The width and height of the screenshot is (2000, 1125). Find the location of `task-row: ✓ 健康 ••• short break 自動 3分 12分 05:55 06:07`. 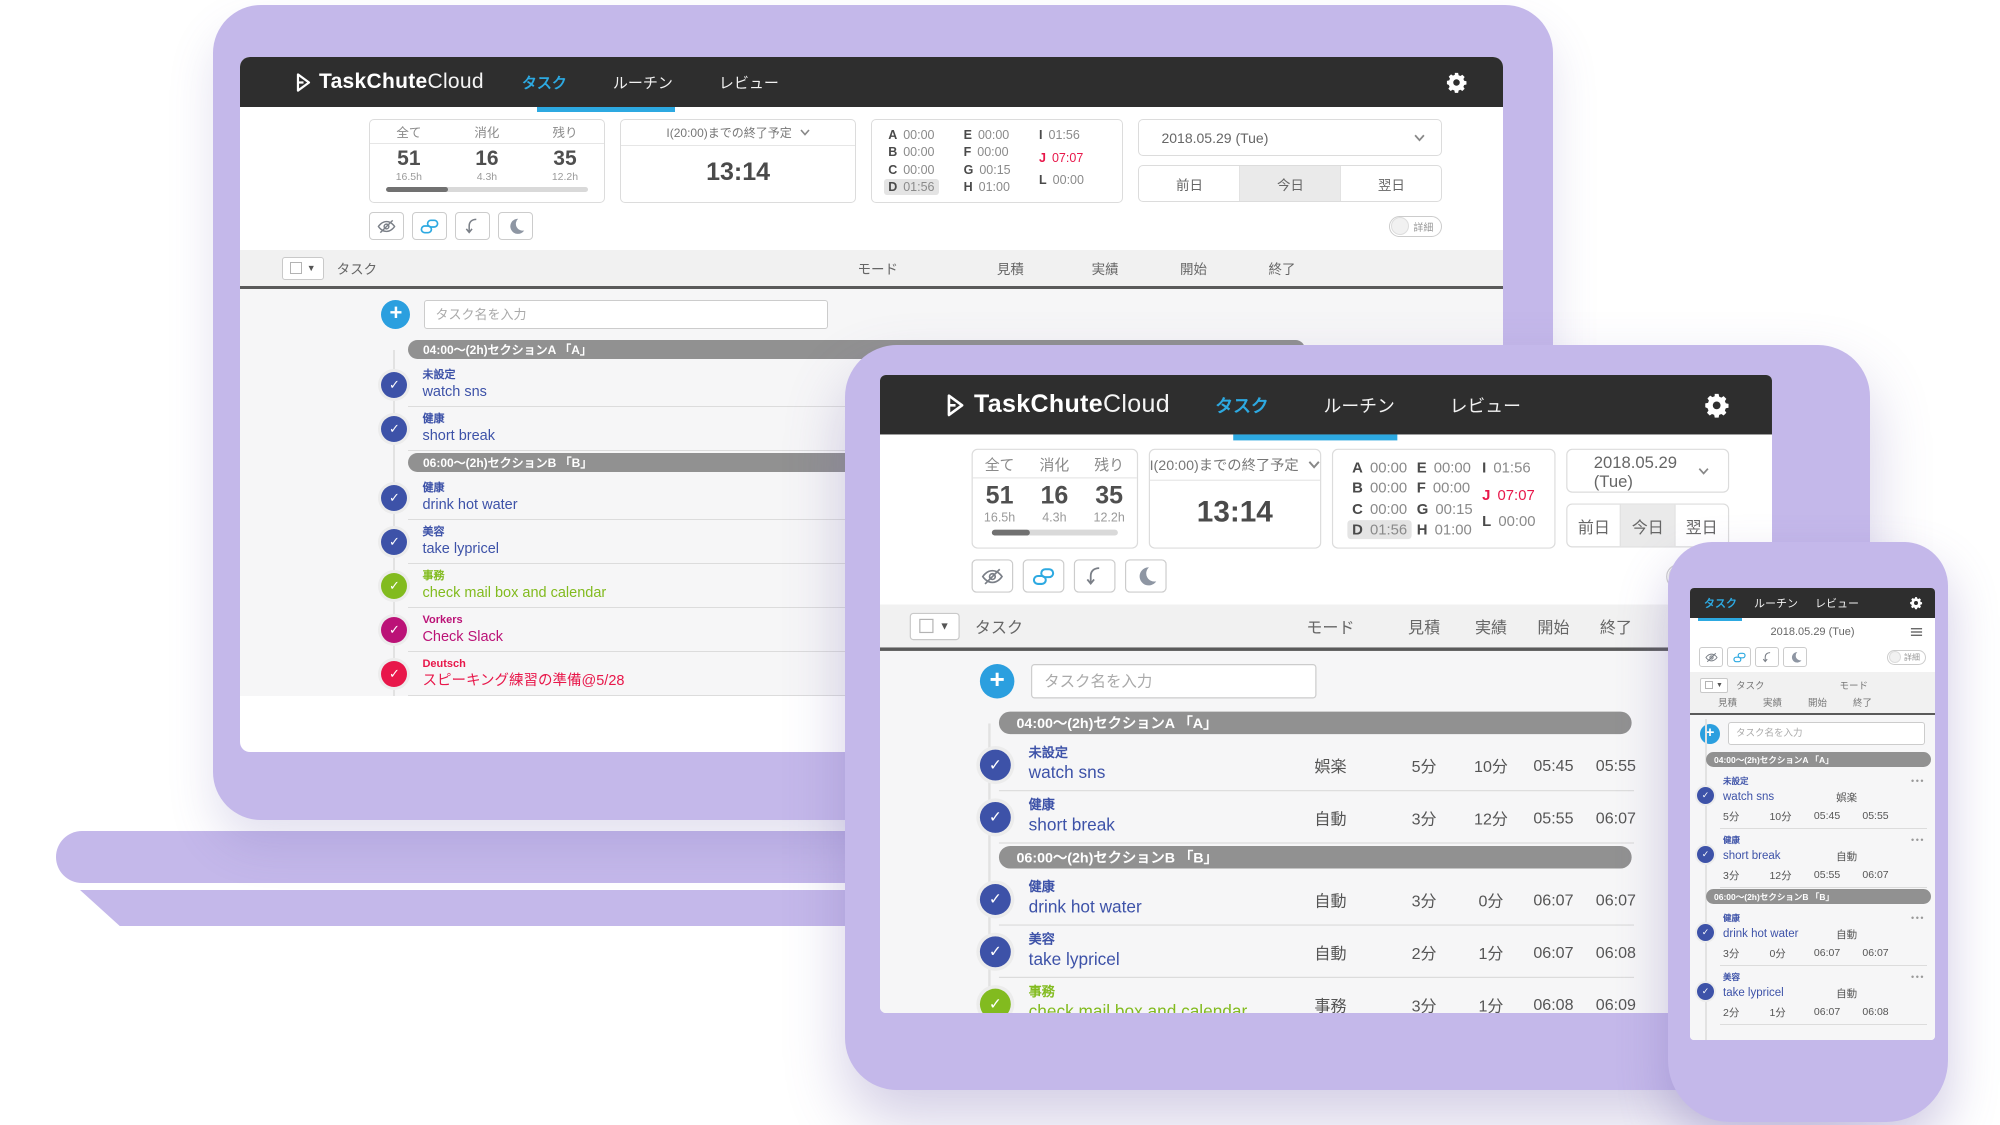

task-row: ✓ 健康 ••• short break 自動 3分 12分 05:55 06:07 is located at coordinates (1812, 858).